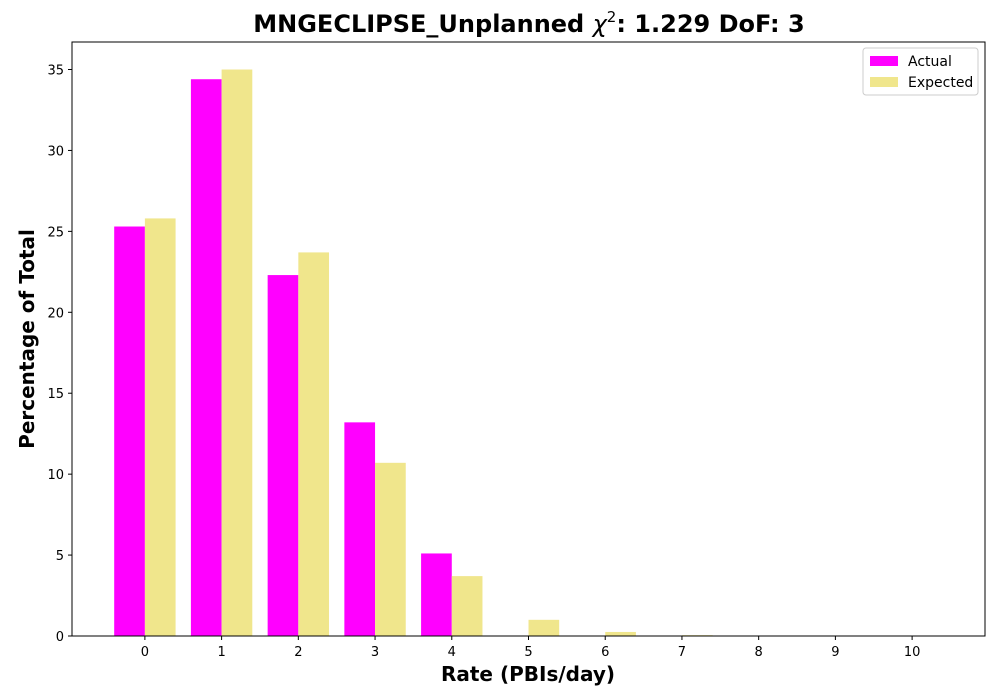 The image size is (1000, 700). I want to click on x-tick-label: 5, so click(528, 652).